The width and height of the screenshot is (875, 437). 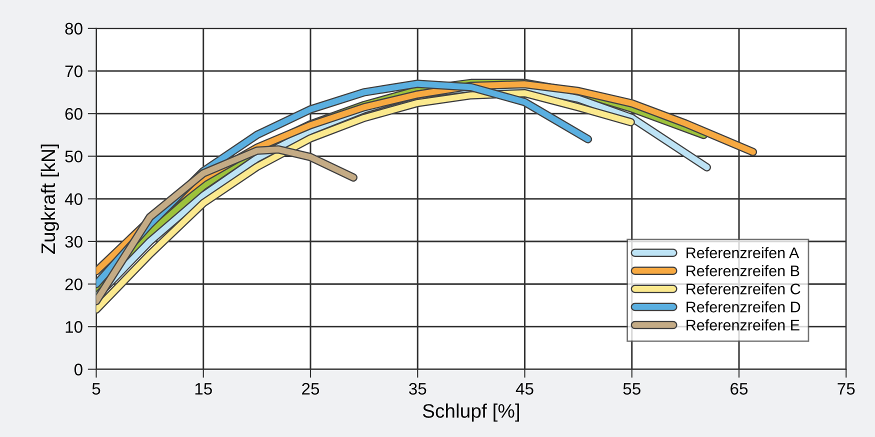 What do you see at coordinates (73, 114) in the screenshot?
I see `y-tick-label: 60` at bounding box center [73, 114].